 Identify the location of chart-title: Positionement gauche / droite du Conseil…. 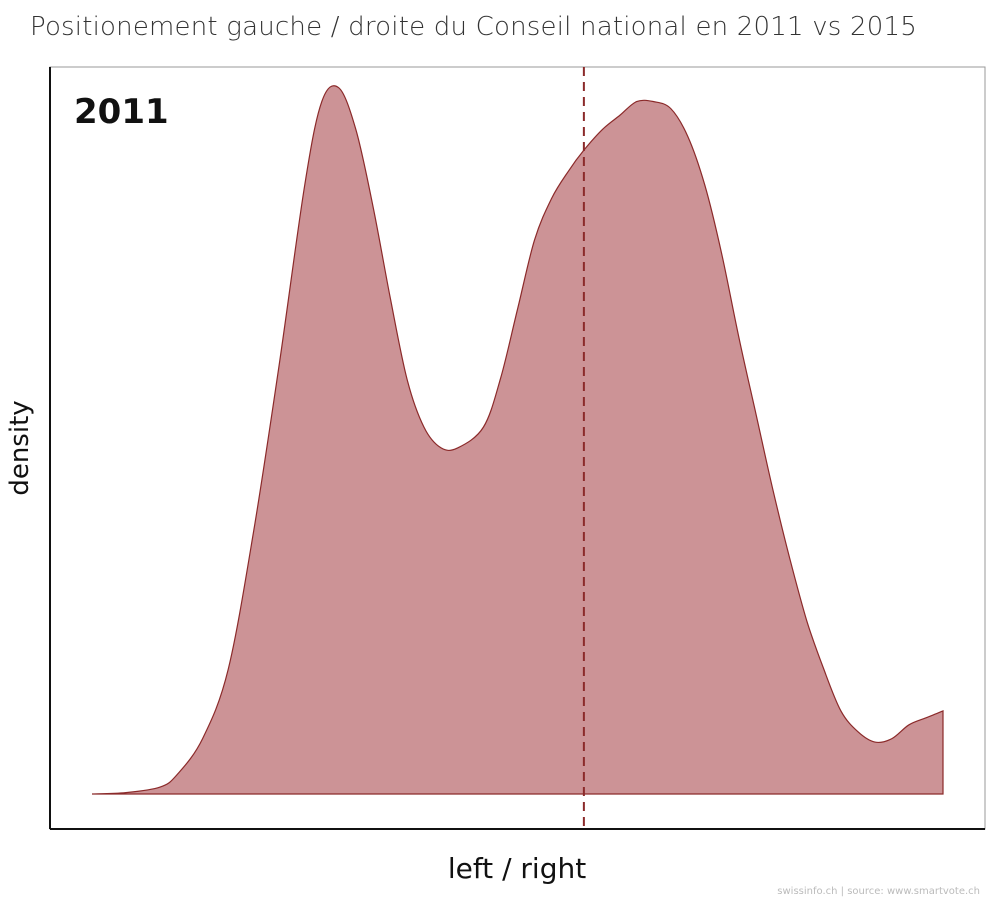
(473, 27).